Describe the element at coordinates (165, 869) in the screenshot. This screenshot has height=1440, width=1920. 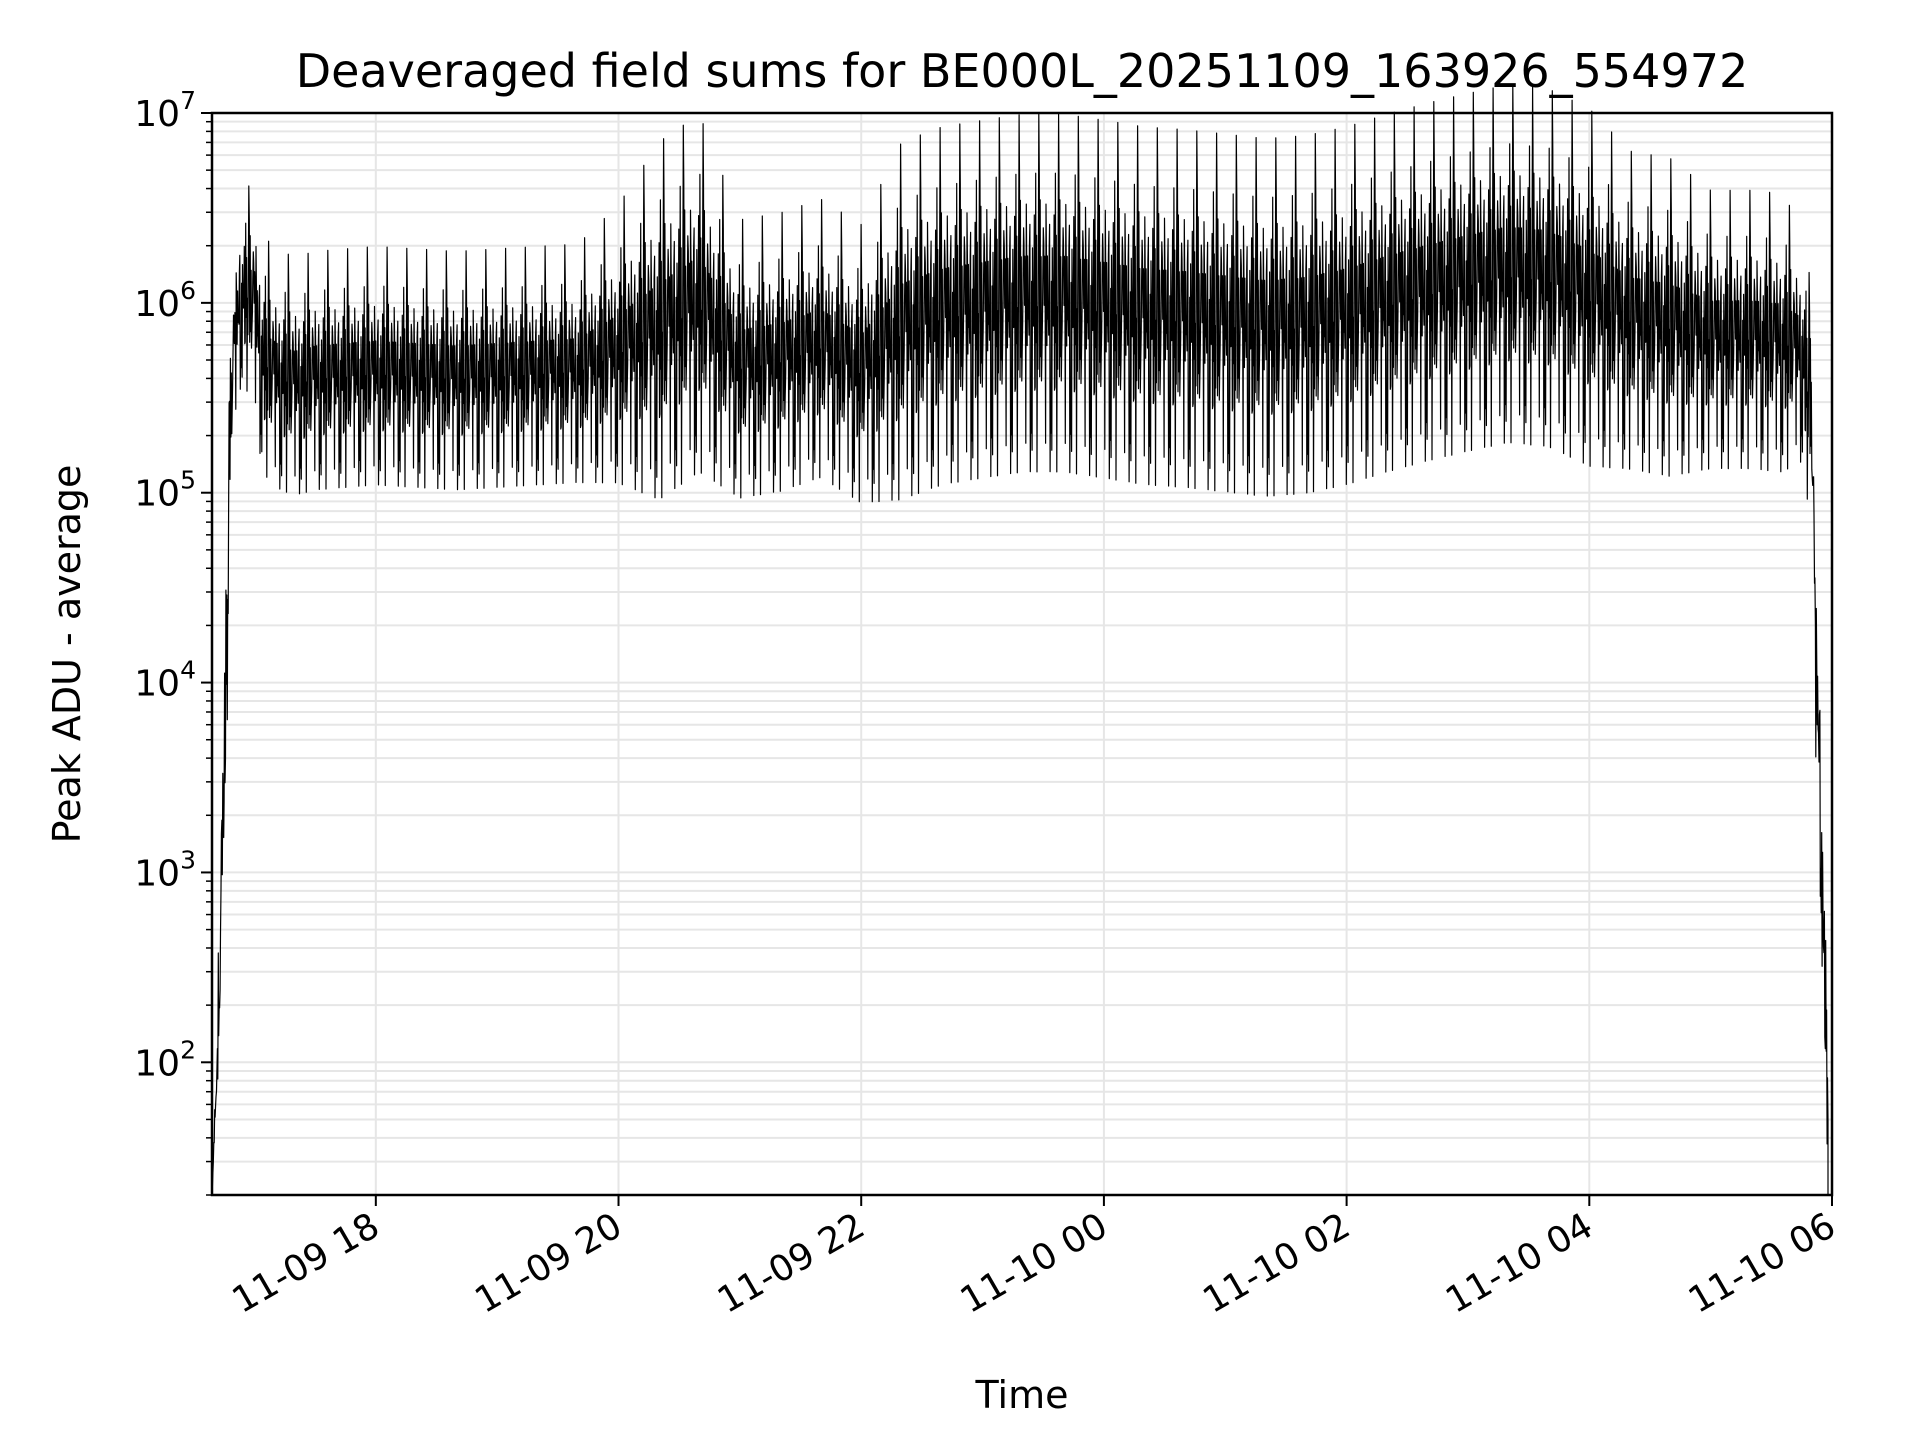
I see `y-tick-label: 10³` at that location.